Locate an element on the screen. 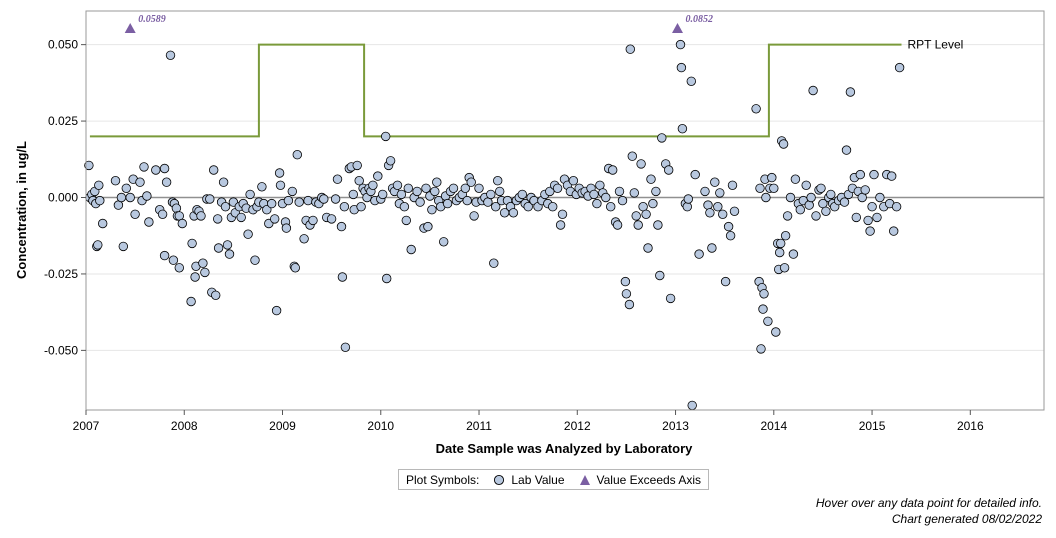 This screenshot has height=538, width=1056. exceedance-markers: 0.0589 0.0852 is located at coordinates (418, 23).